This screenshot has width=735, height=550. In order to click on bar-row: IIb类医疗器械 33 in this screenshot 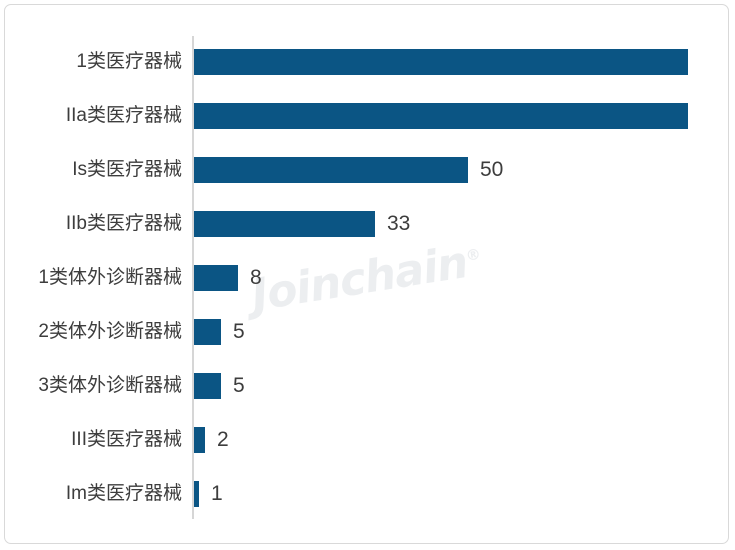, I will do `click(366, 224)`.